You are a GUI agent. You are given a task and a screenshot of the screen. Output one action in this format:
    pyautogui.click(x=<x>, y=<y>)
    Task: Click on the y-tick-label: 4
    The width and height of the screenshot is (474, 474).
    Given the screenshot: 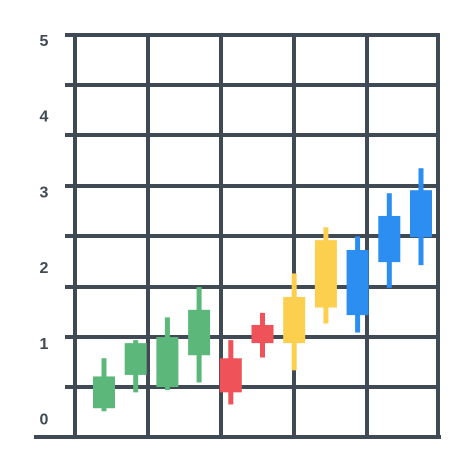 What is the action you would take?
    pyautogui.click(x=44, y=117)
    